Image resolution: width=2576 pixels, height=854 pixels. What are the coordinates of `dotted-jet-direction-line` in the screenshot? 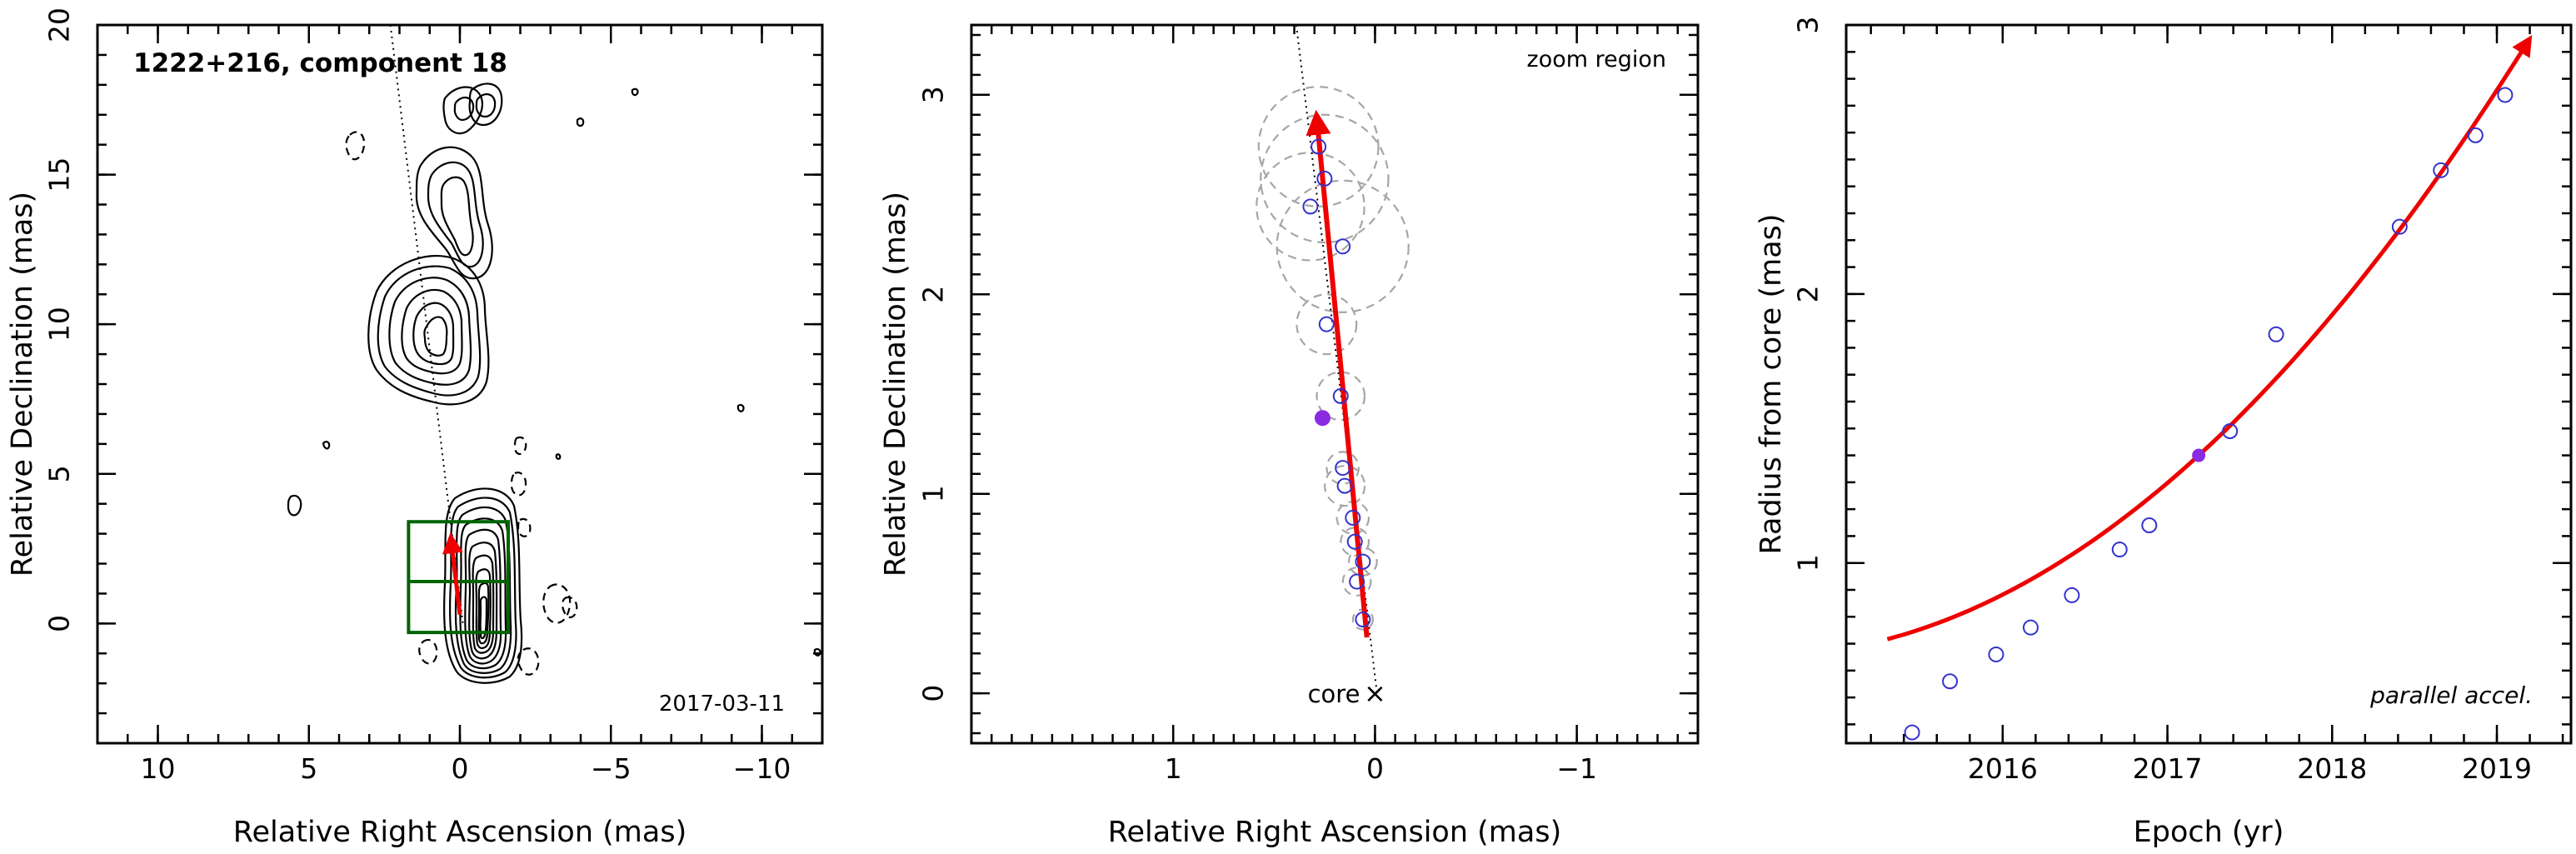 It's located at (426, 324).